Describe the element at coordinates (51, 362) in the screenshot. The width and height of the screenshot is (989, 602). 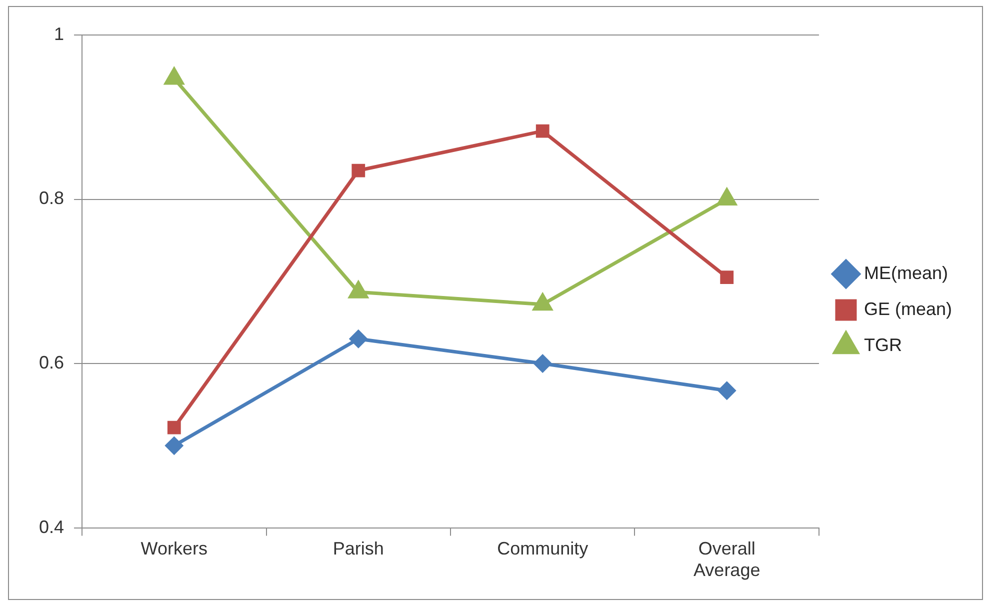
I see `y-tick-label: 0.6` at that location.